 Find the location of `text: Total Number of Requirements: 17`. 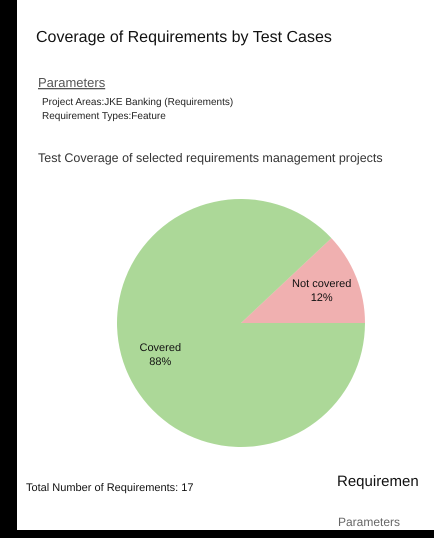

text: Total Number of Requirements: 17 is located at coordinates (110, 488).